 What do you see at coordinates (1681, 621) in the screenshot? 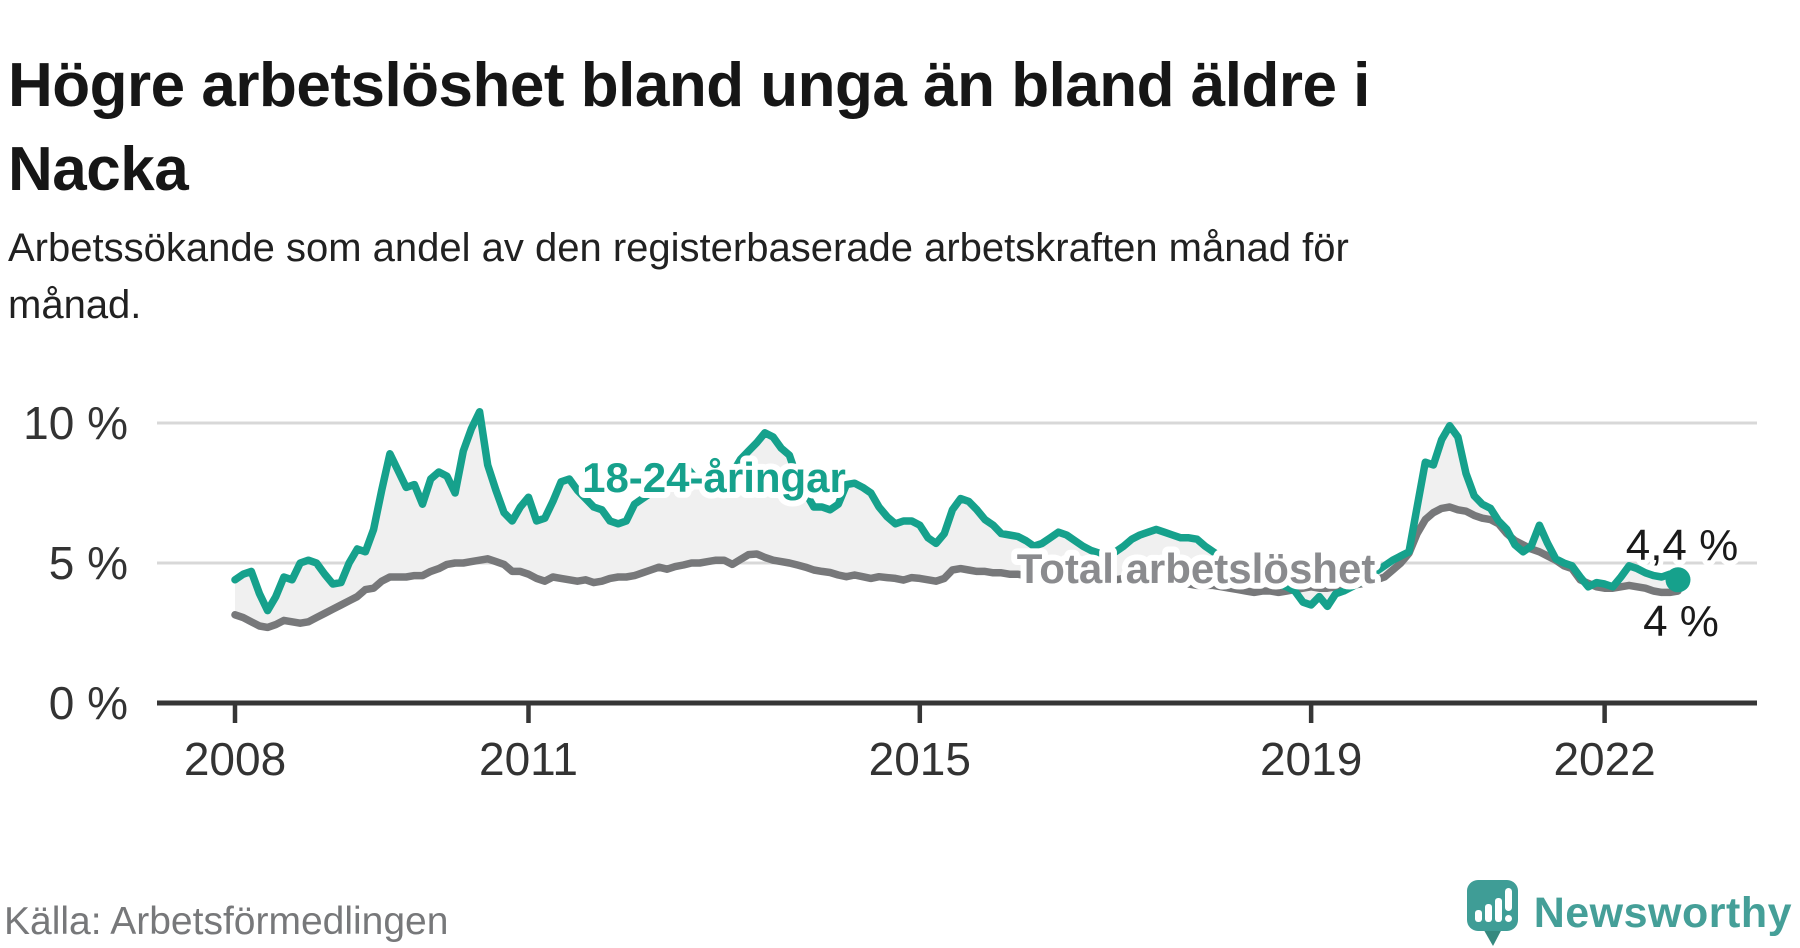
I see `total-end-value-label: 4 %` at bounding box center [1681, 621].